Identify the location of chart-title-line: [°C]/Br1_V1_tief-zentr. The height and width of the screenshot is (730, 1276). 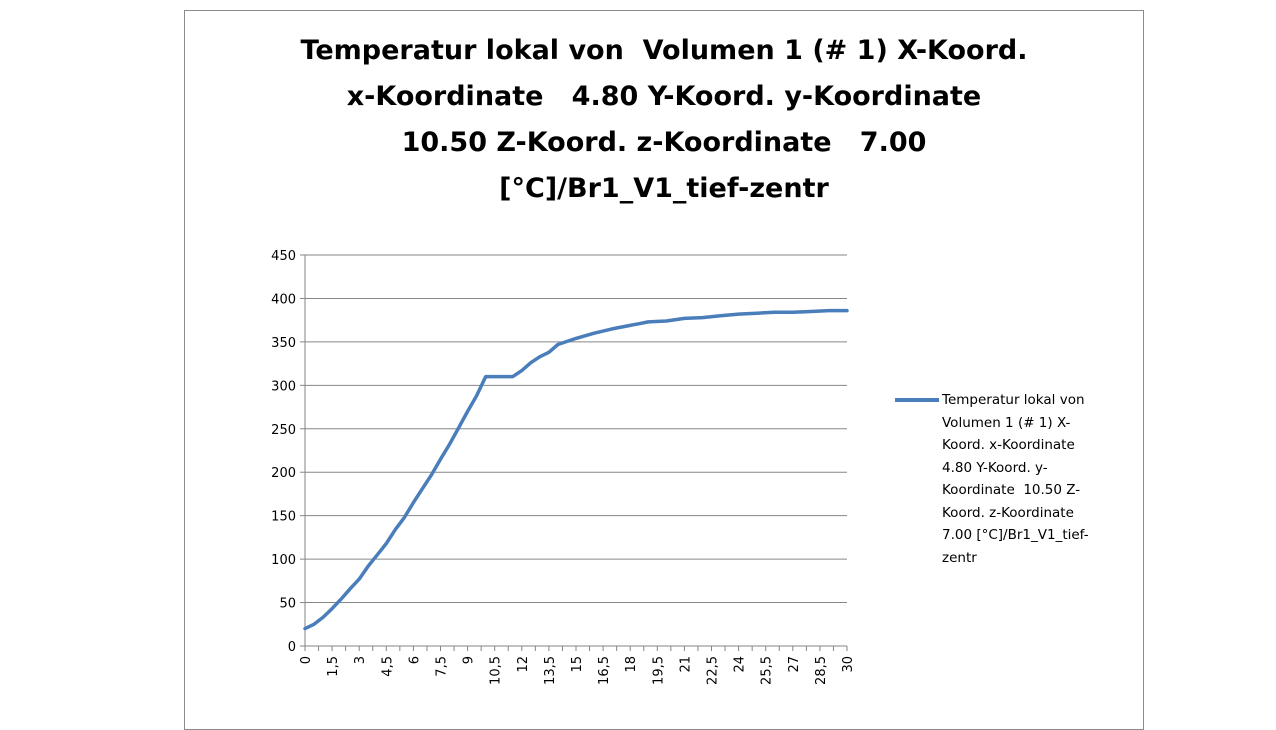
(664, 188).